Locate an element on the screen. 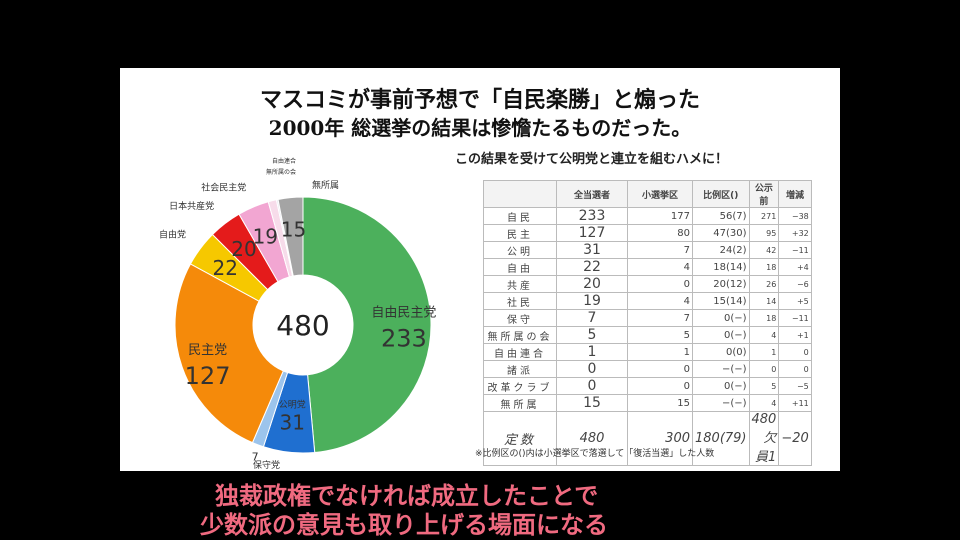  cell: 公示前 is located at coordinates (764, 194).